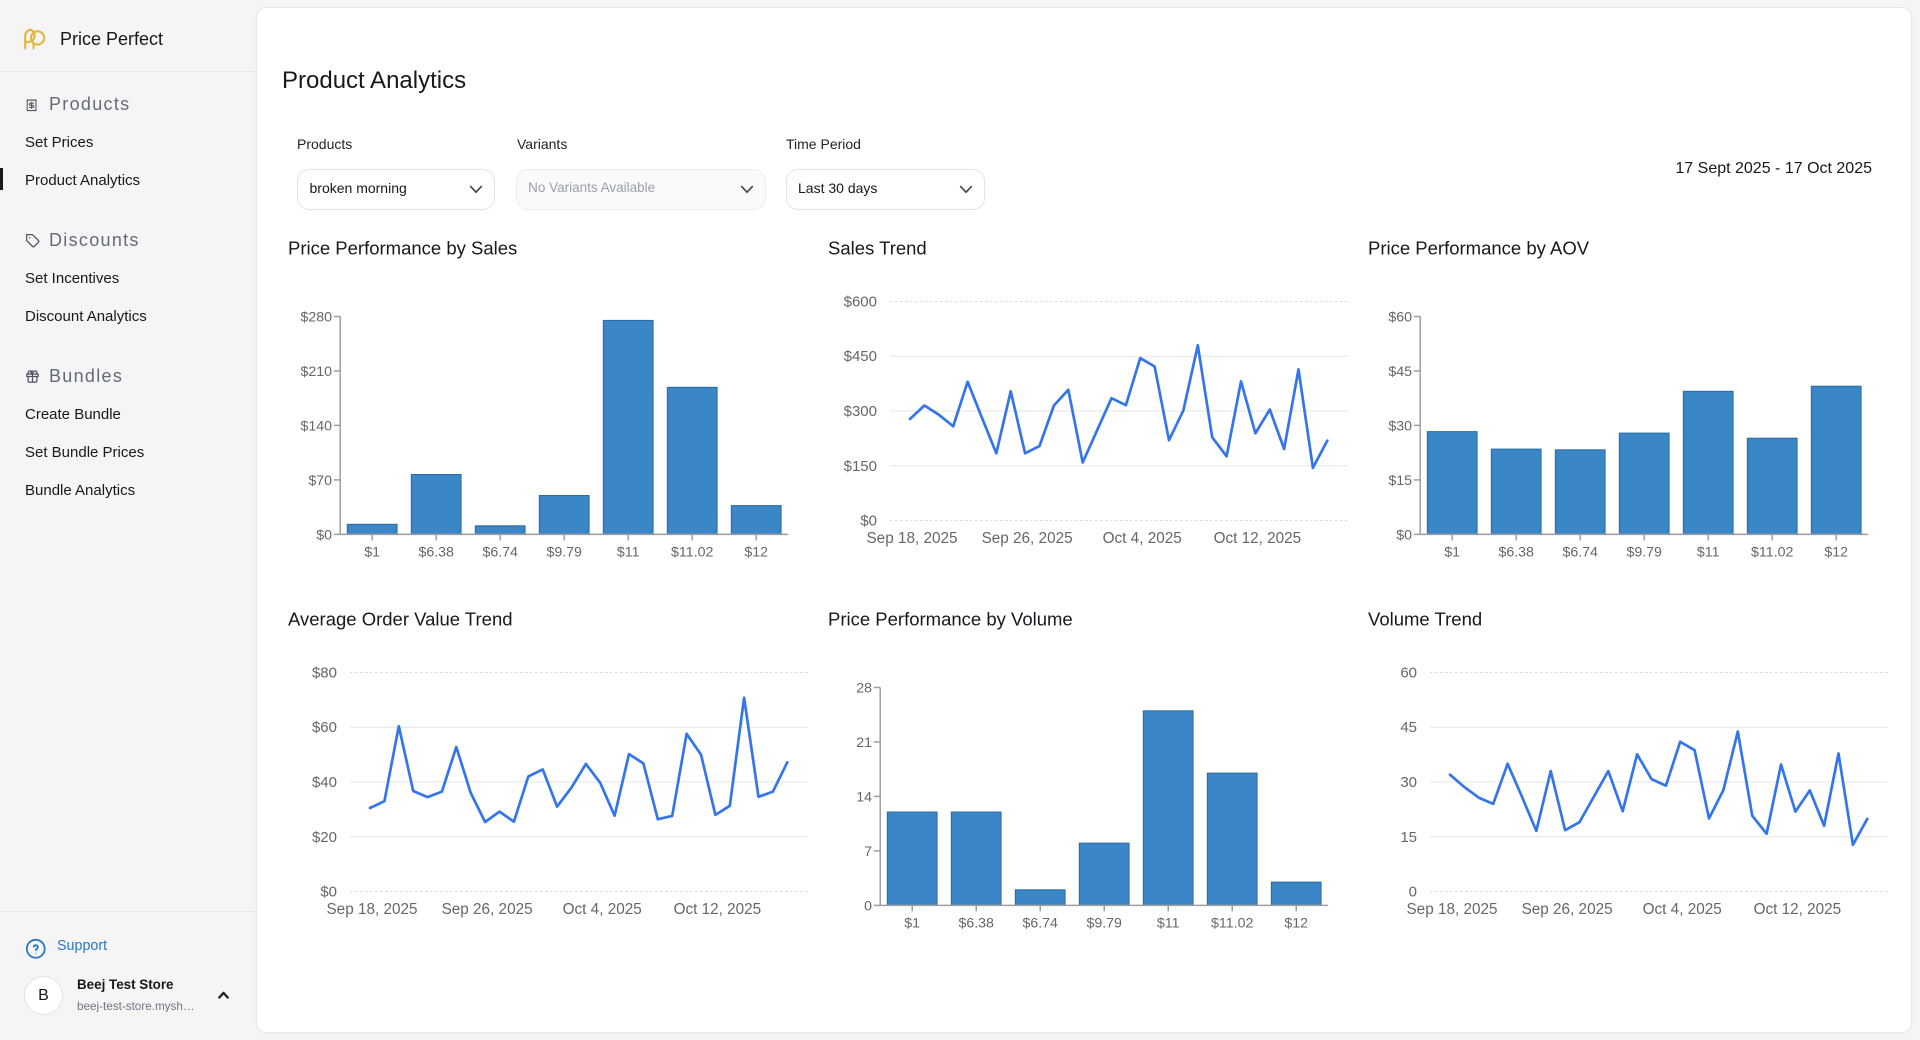 This screenshot has height=1040, width=1920. I want to click on svg-text: $150, so click(860, 466).